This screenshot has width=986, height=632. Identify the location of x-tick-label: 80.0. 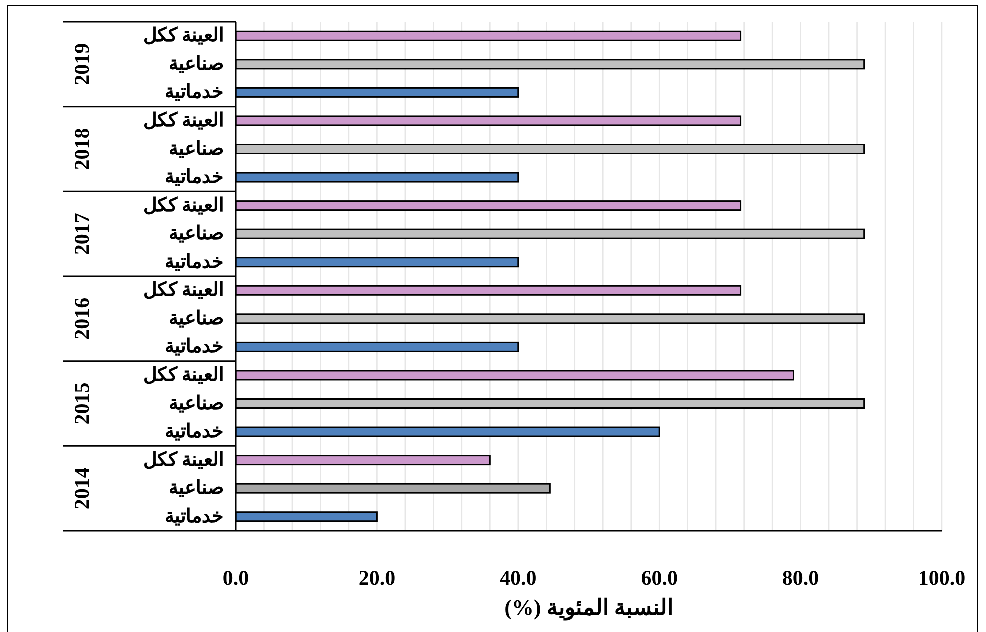
(801, 578).